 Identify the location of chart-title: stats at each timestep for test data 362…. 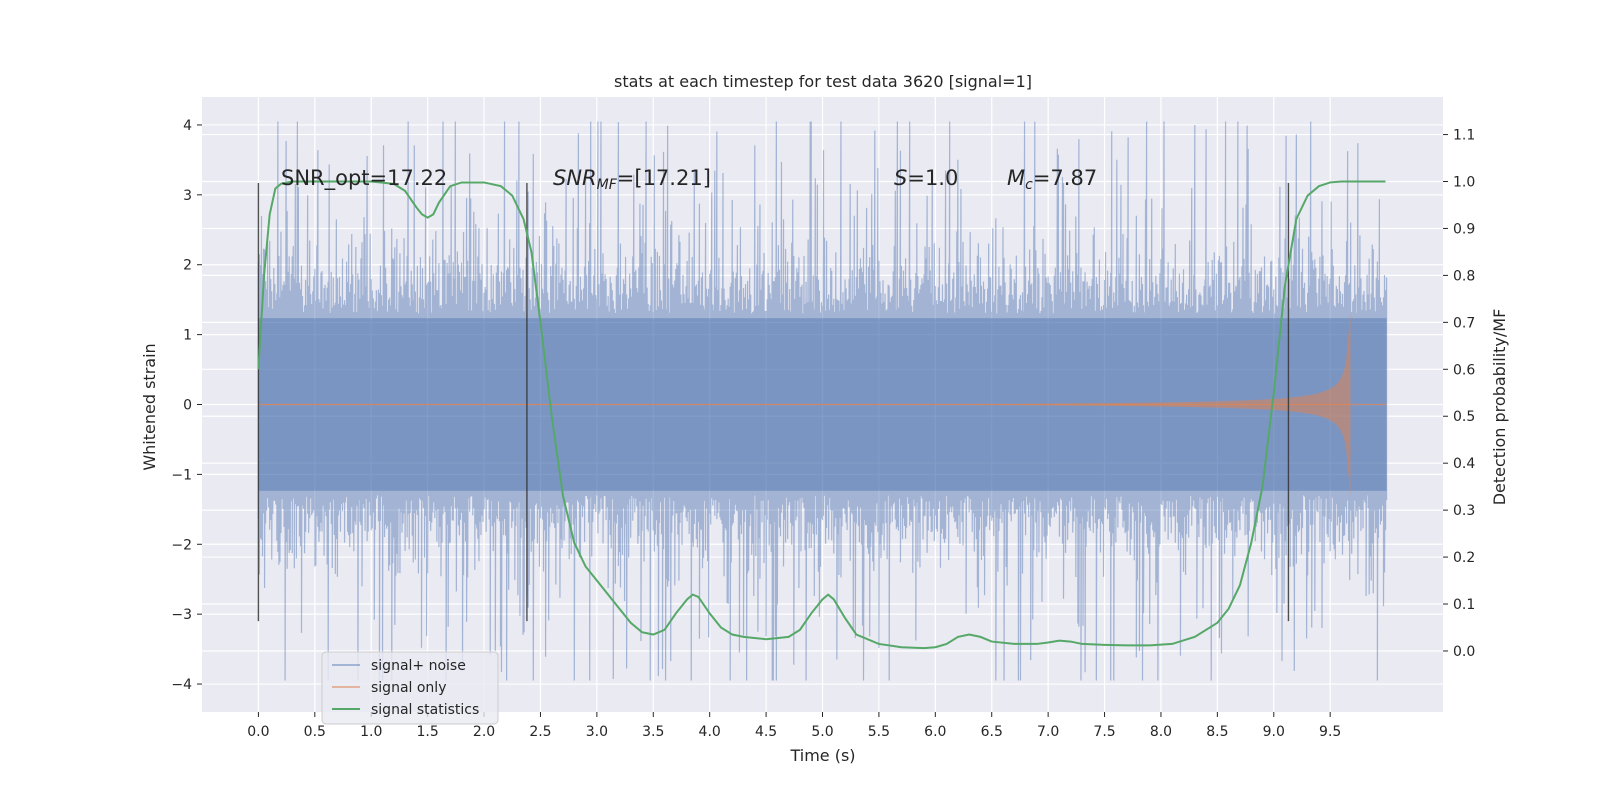
(823, 81).